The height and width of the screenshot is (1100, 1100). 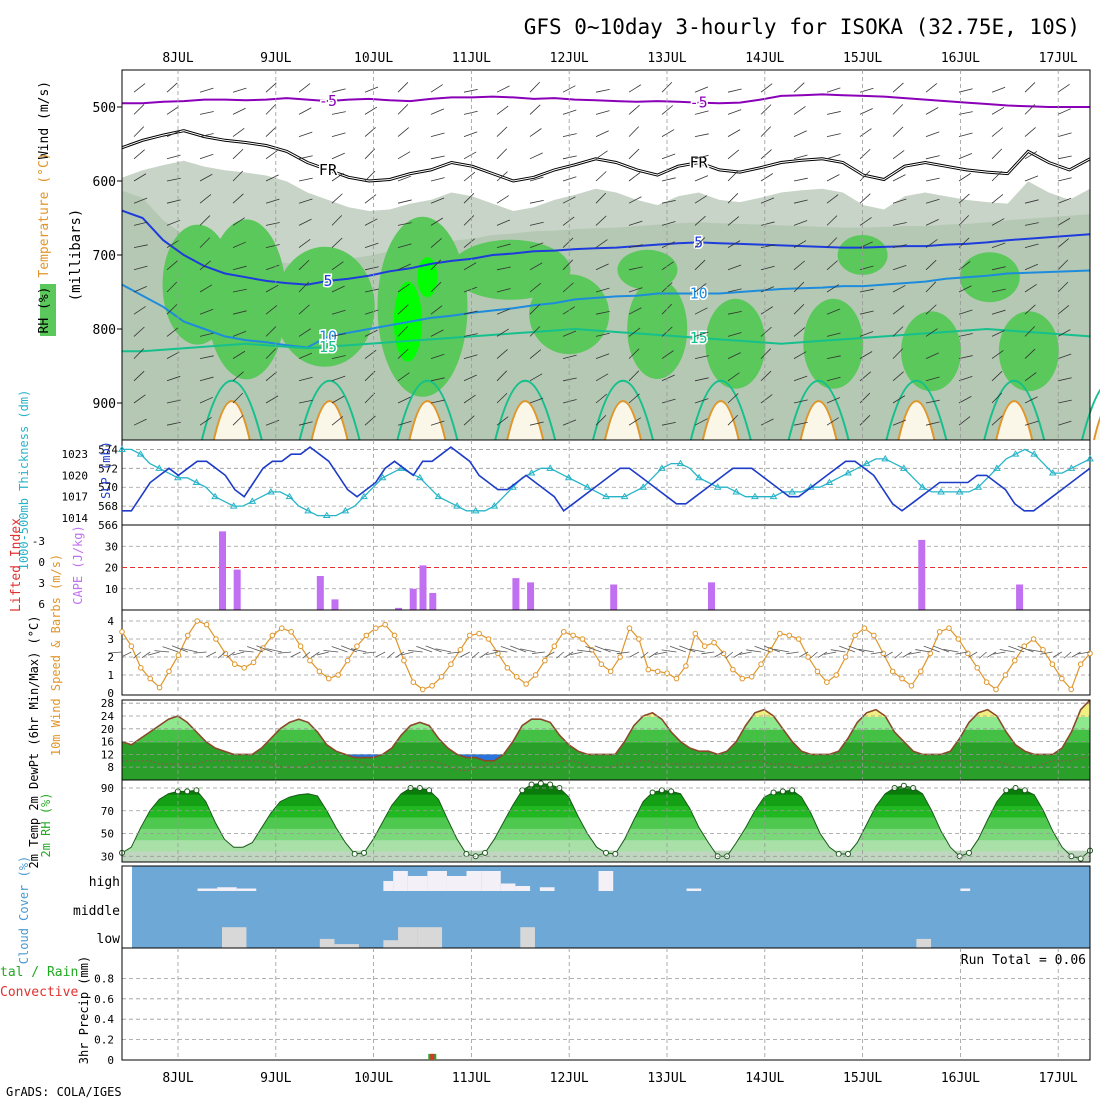 What do you see at coordinates (275, 58) in the screenshot?
I see `date-label-top: 9JUL` at bounding box center [275, 58].